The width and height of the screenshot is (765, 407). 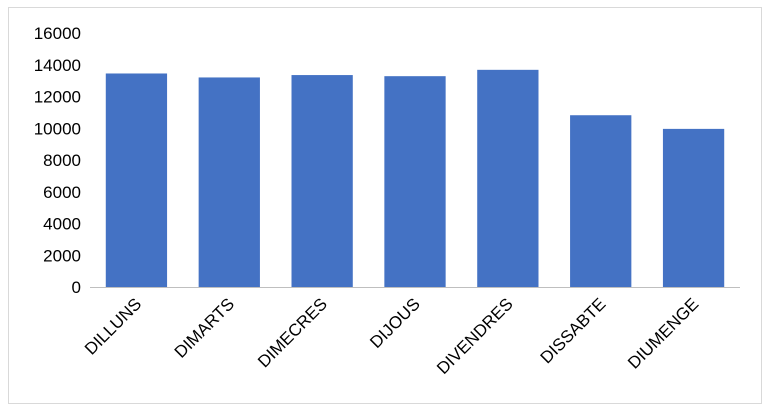 What do you see at coordinates (601, 201) in the screenshot?
I see `bar-dissabte` at bounding box center [601, 201].